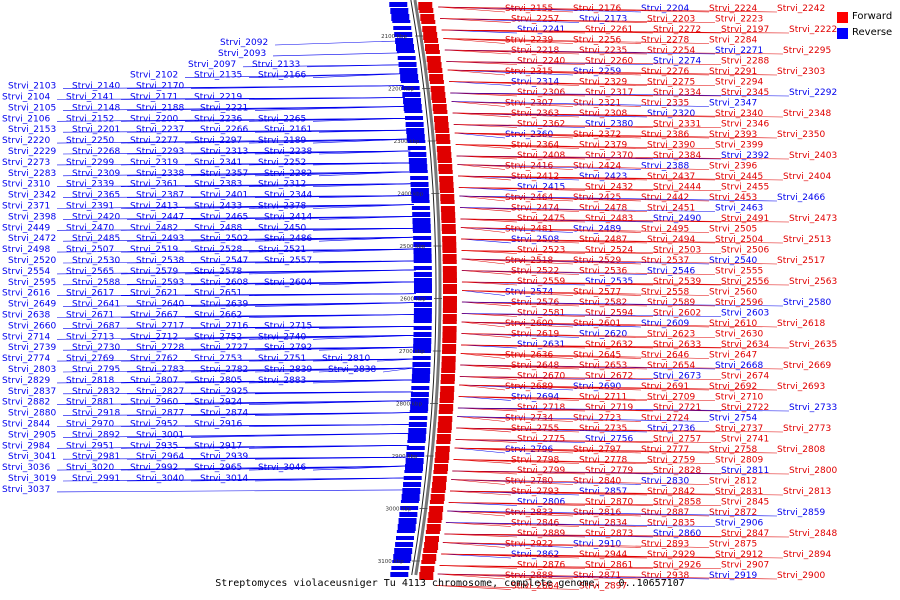  What do you see at coordinates (609, 440) in the screenshot?
I see `forward-gene-label: Strvi_2756` at bounding box center [609, 440].